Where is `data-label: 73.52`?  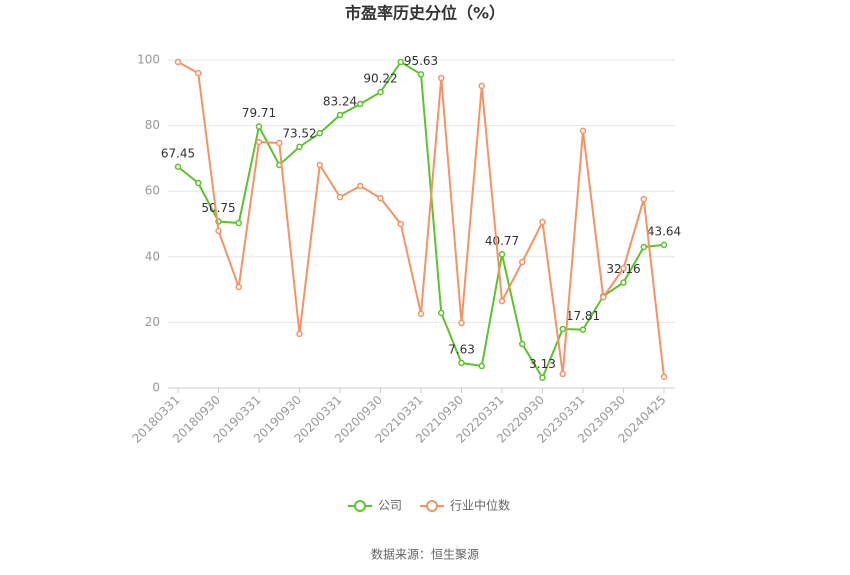
data-label: 73.52 is located at coordinates (299, 133).